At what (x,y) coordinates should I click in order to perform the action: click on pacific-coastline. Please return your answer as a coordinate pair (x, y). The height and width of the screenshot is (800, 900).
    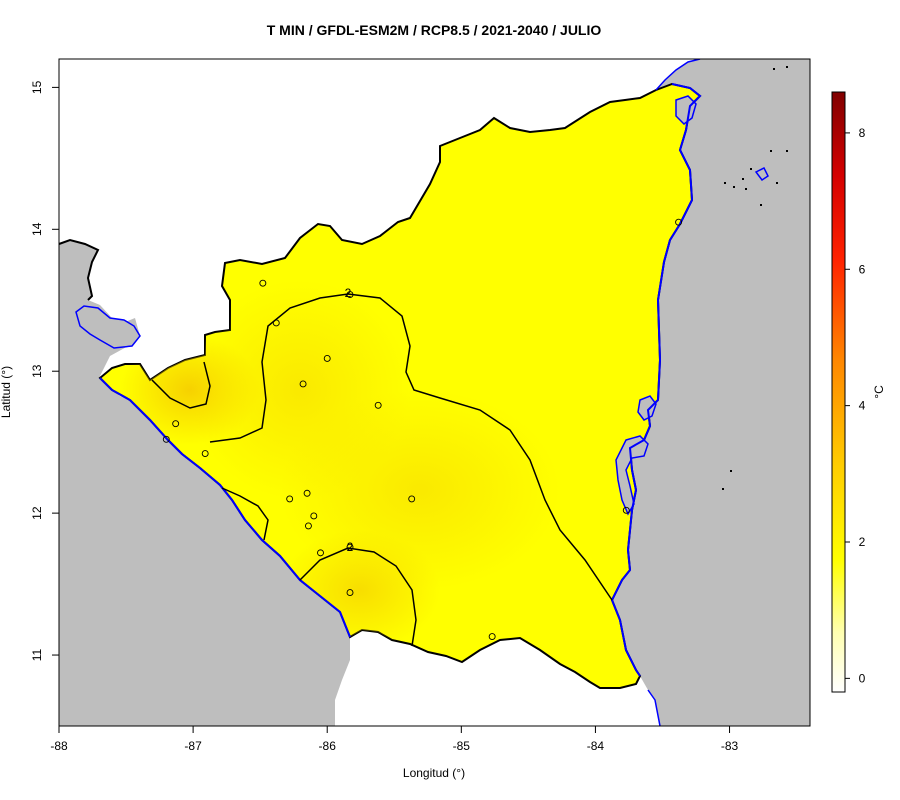
    Looking at the image, I should click on (225, 507).